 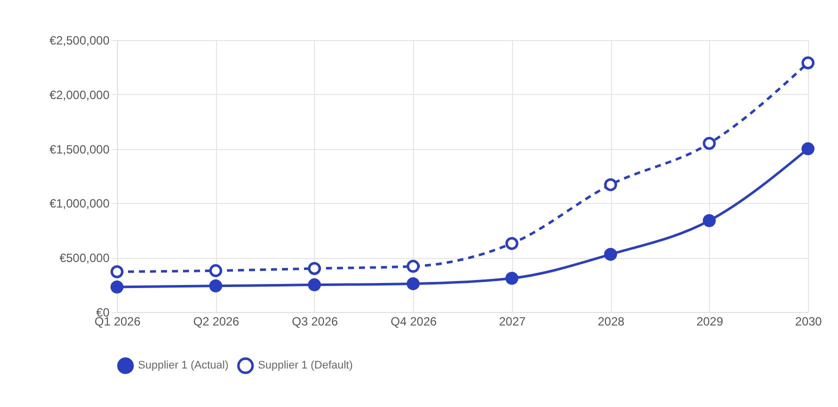 What do you see at coordinates (79, 95) in the screenshot?
I see `y-tick-label: €2,000,000` at bounding box center [79, 95].